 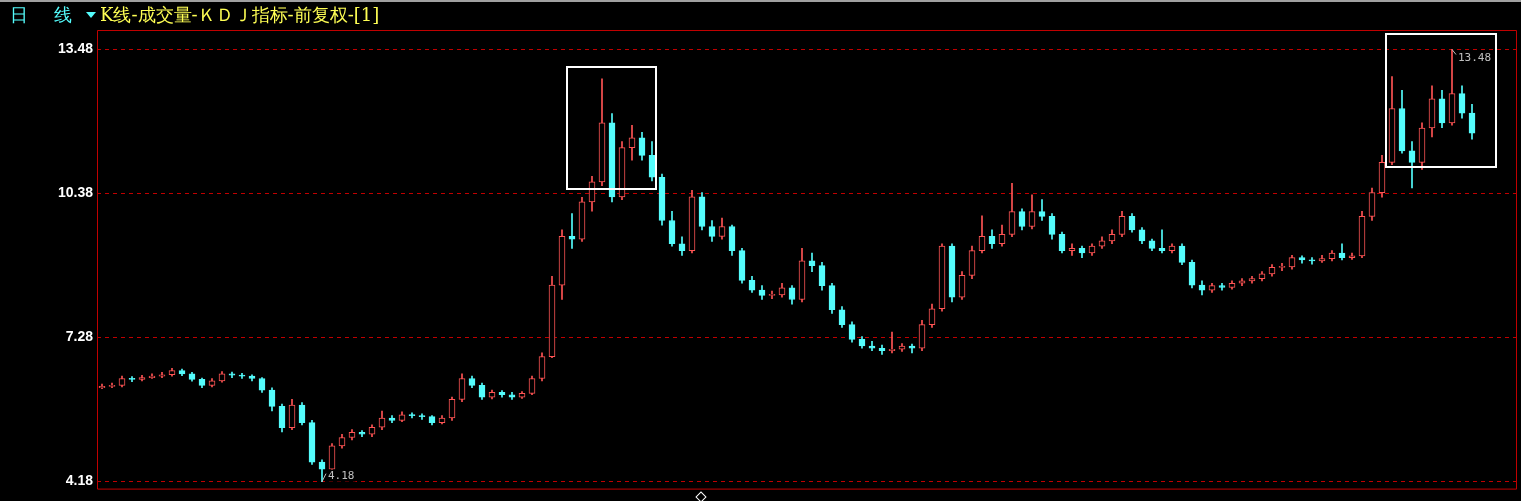 What do you see at coordinates (1475, 57) in the screenshot?
I see `annotation: 13.48` at bounding box center [1475, 57].